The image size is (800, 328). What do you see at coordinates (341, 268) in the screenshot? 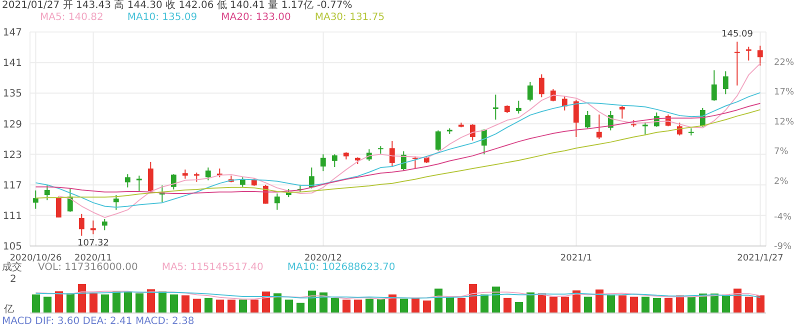
I see `text: MA10: 102688623.70` at bounding box center [341, 268].